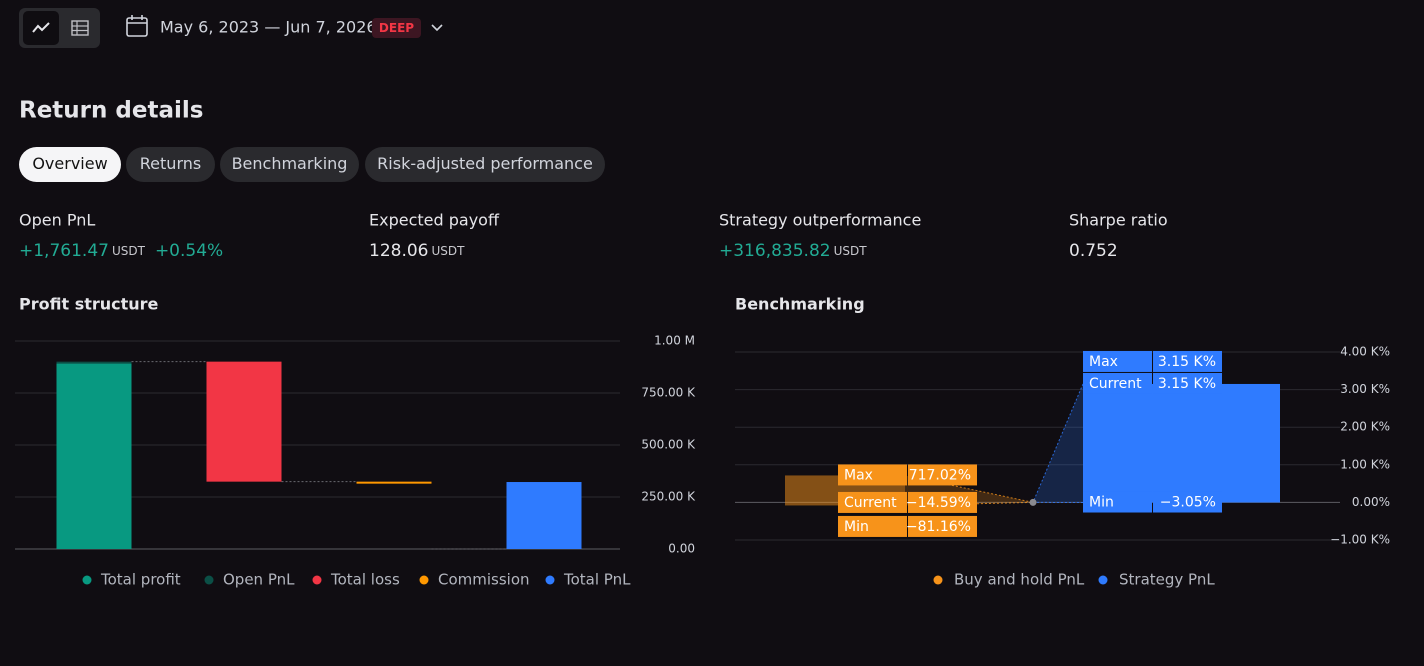 The image size is (1424, 666). I want to click on tab-label: Returns, so click(170, 163).